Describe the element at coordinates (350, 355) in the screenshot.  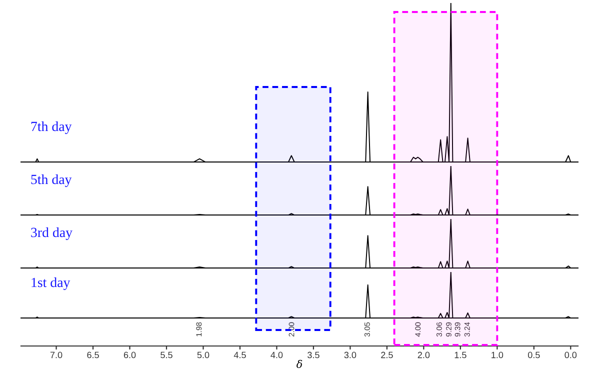
I see `x-tick-label: 3.0` at that location.